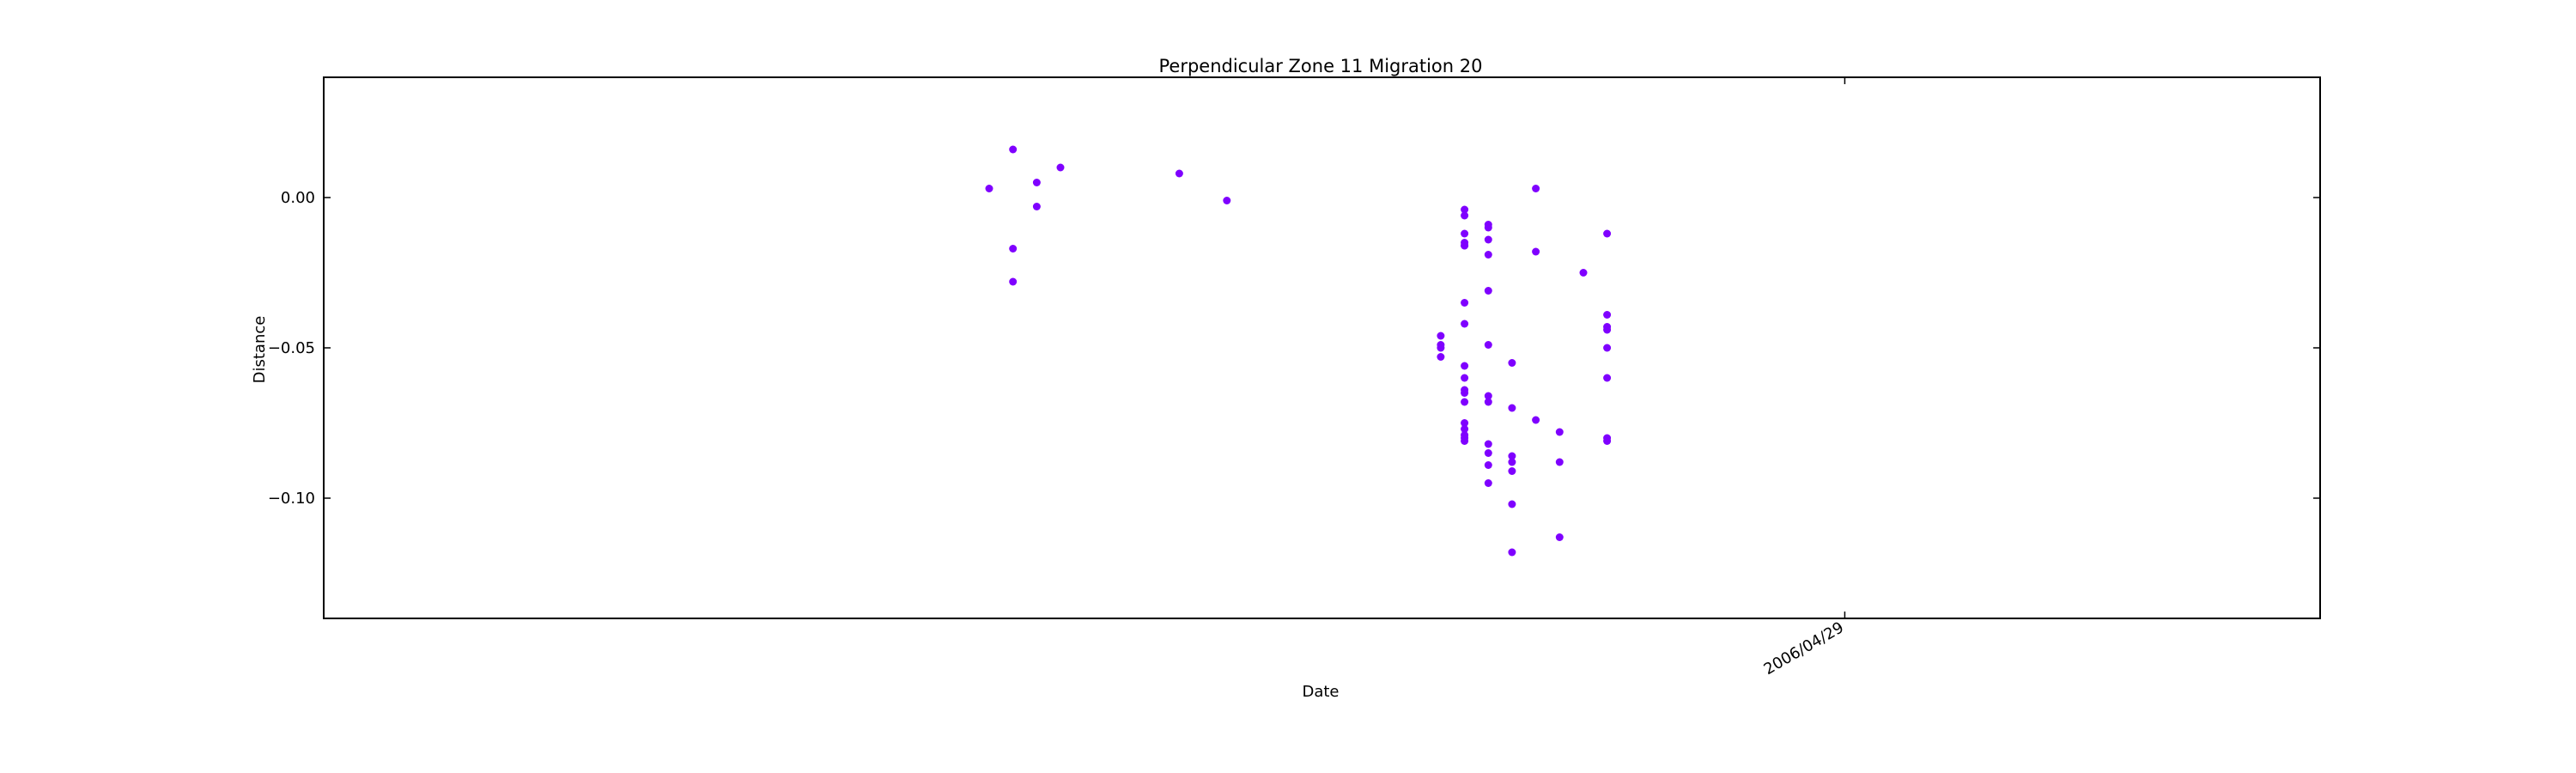 This screenshot has width=2576, height=773. I want to click on y-axis-label: Distance, so click(260, 350).